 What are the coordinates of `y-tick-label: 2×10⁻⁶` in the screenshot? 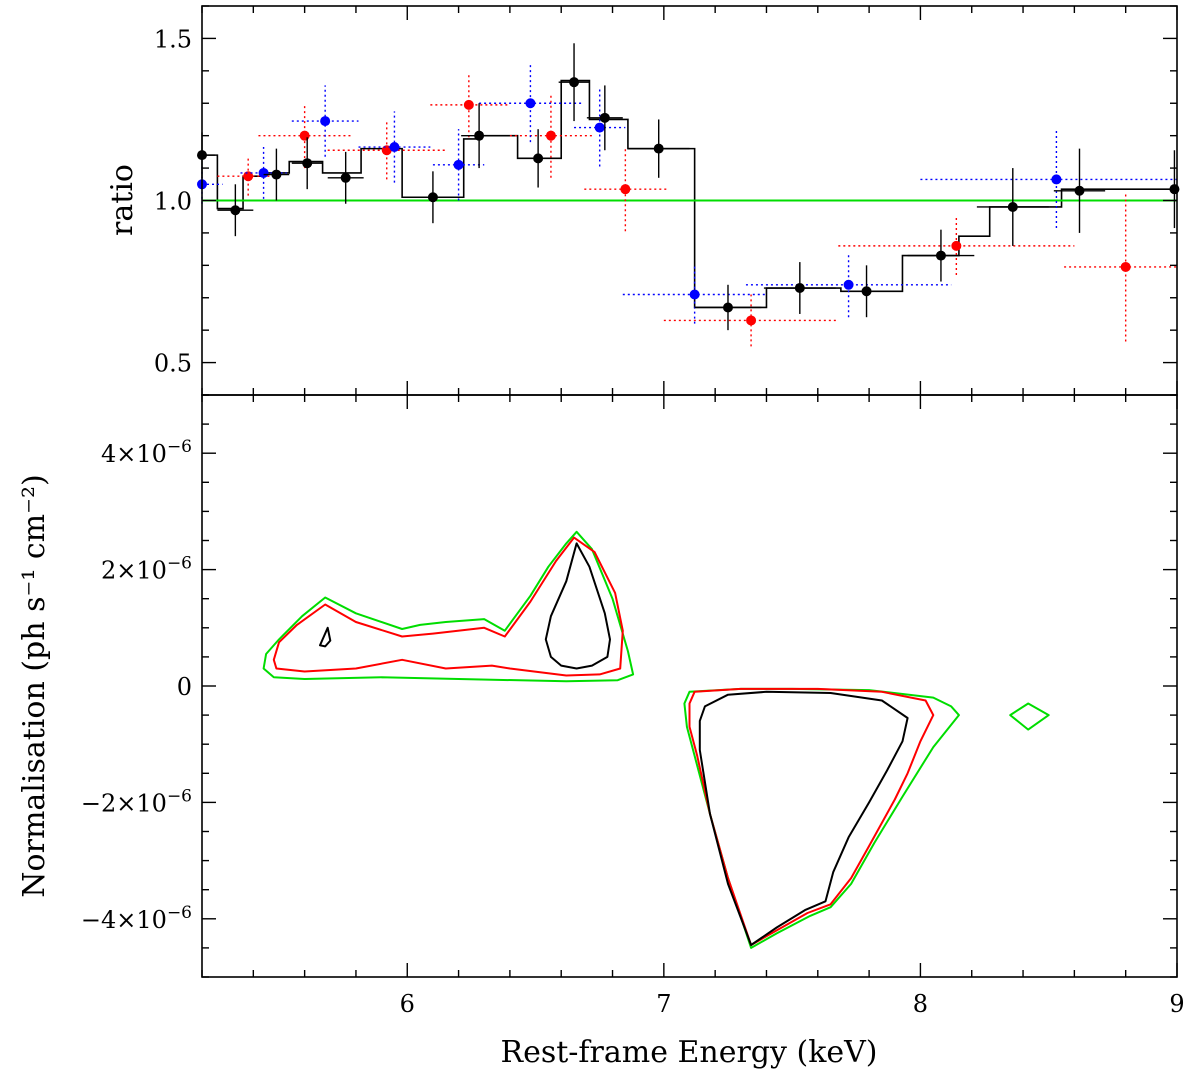 It's located at (146, 569).